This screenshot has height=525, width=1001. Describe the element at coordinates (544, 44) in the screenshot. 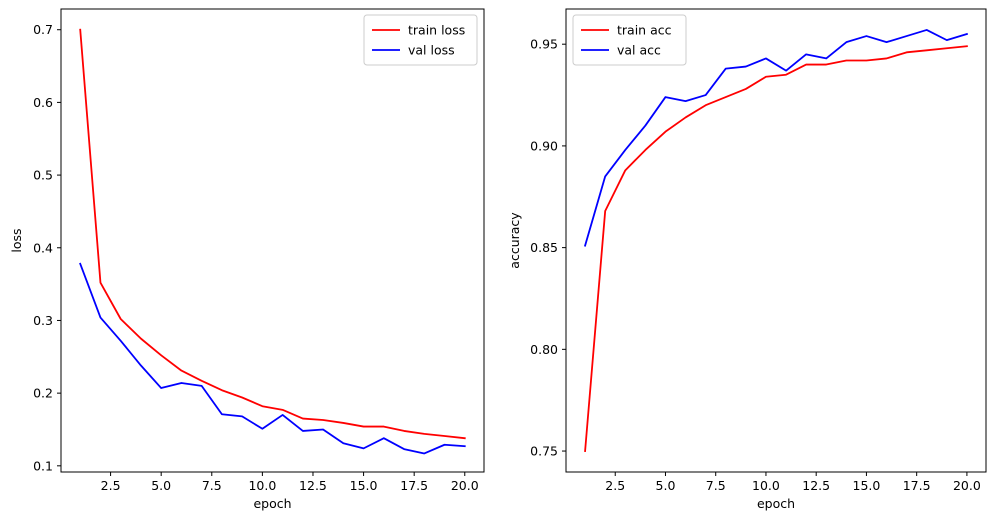

I see `y-tick-label: 0.95` at that location.